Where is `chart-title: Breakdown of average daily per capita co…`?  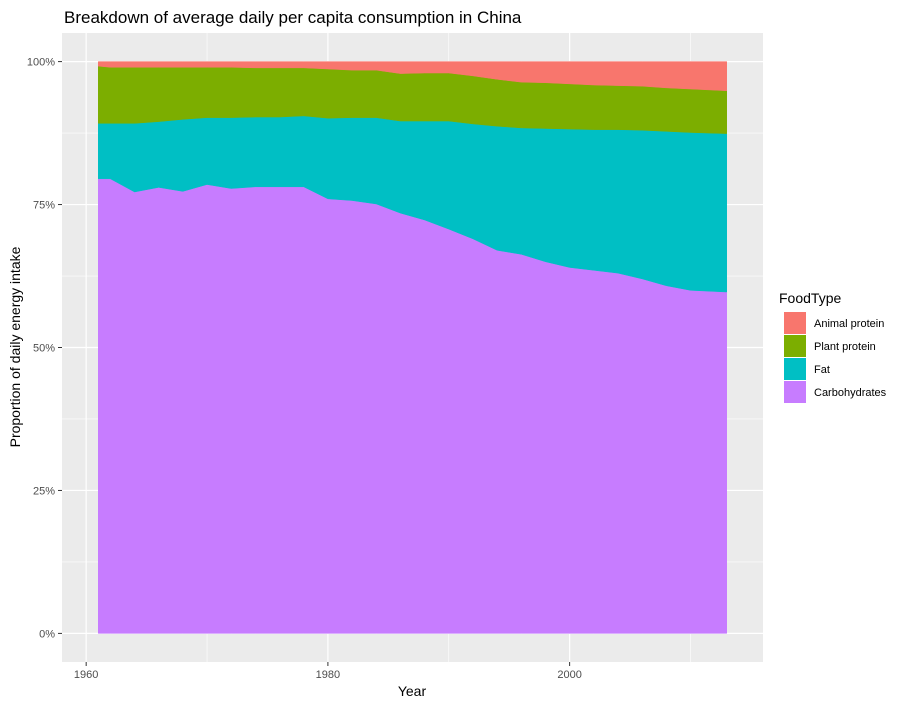 chart-title: Breakdown of average daily per capita co… is located at coordinates (293, 17).